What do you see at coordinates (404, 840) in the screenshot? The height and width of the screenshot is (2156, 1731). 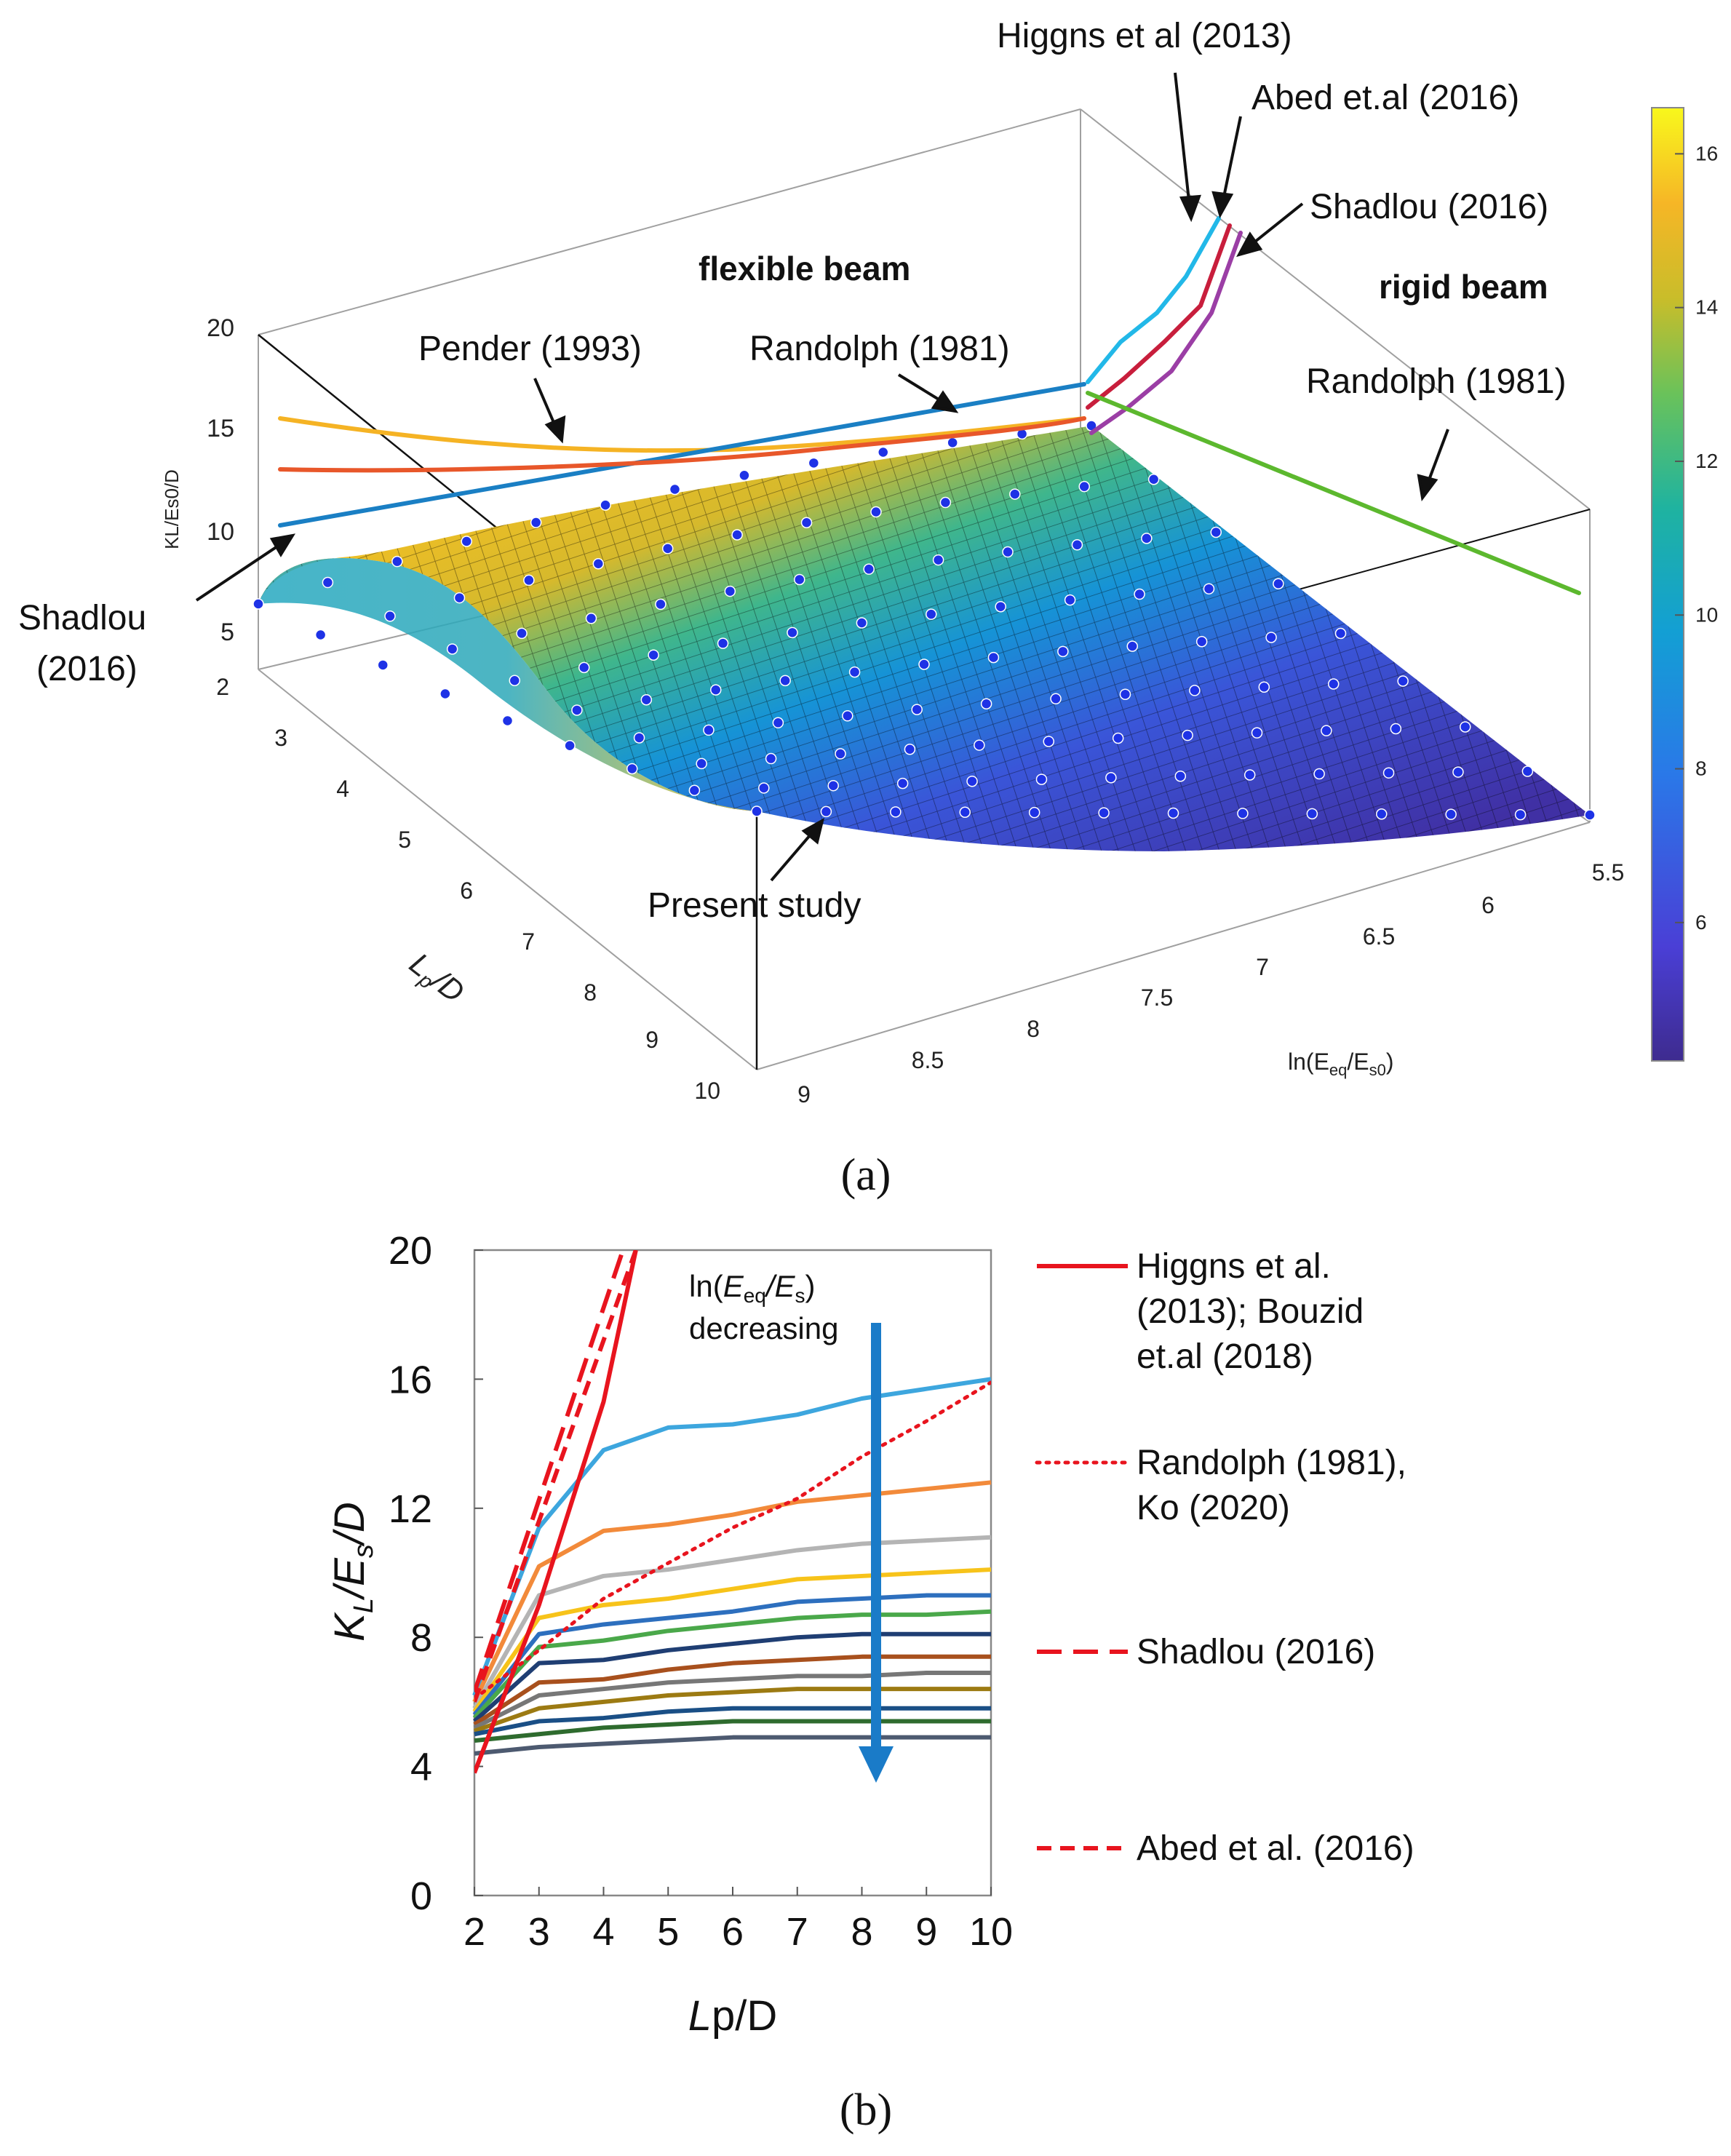 I see `lp-tick-5: 5` at bounding box center [404, 840].